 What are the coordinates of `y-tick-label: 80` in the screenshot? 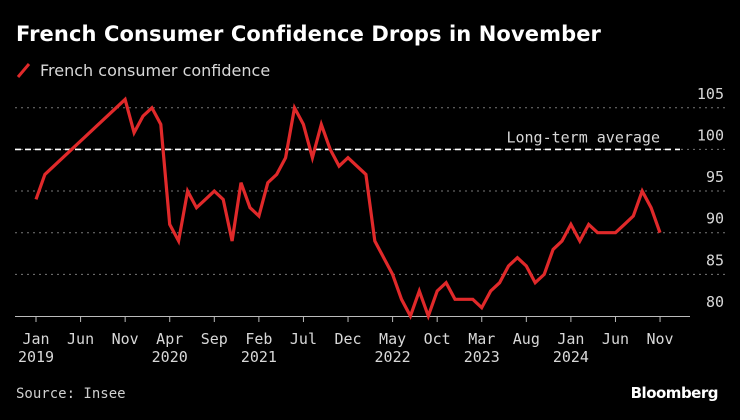 It's located at (715, 302).